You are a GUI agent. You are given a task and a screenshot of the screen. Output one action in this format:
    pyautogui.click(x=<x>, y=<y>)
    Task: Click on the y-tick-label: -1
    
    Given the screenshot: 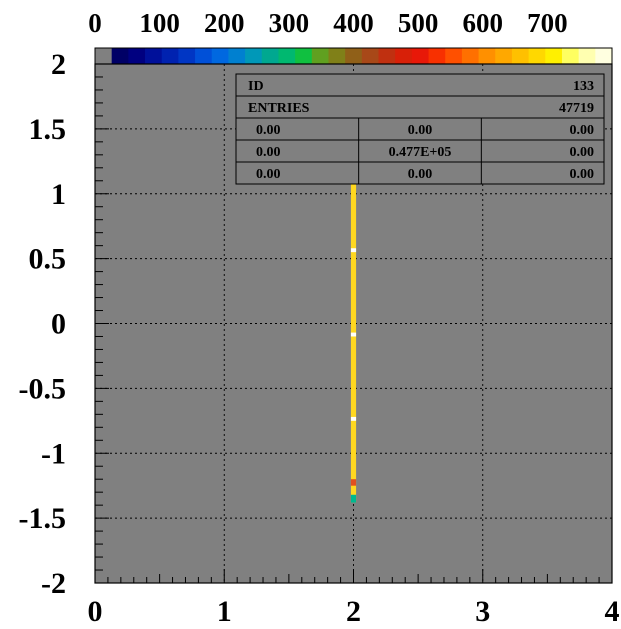 What is the action you would take?
    pyautogui.click(x=53, y=453)
    